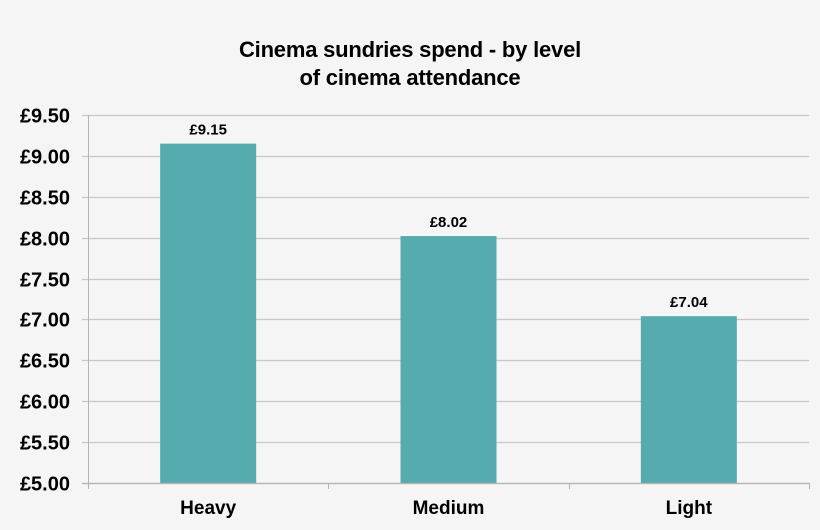 The width and height of the screenshot is (820, 530). I want to click on chart-title-line-1: Cinema sundries spend - by level, so click(410, 49).